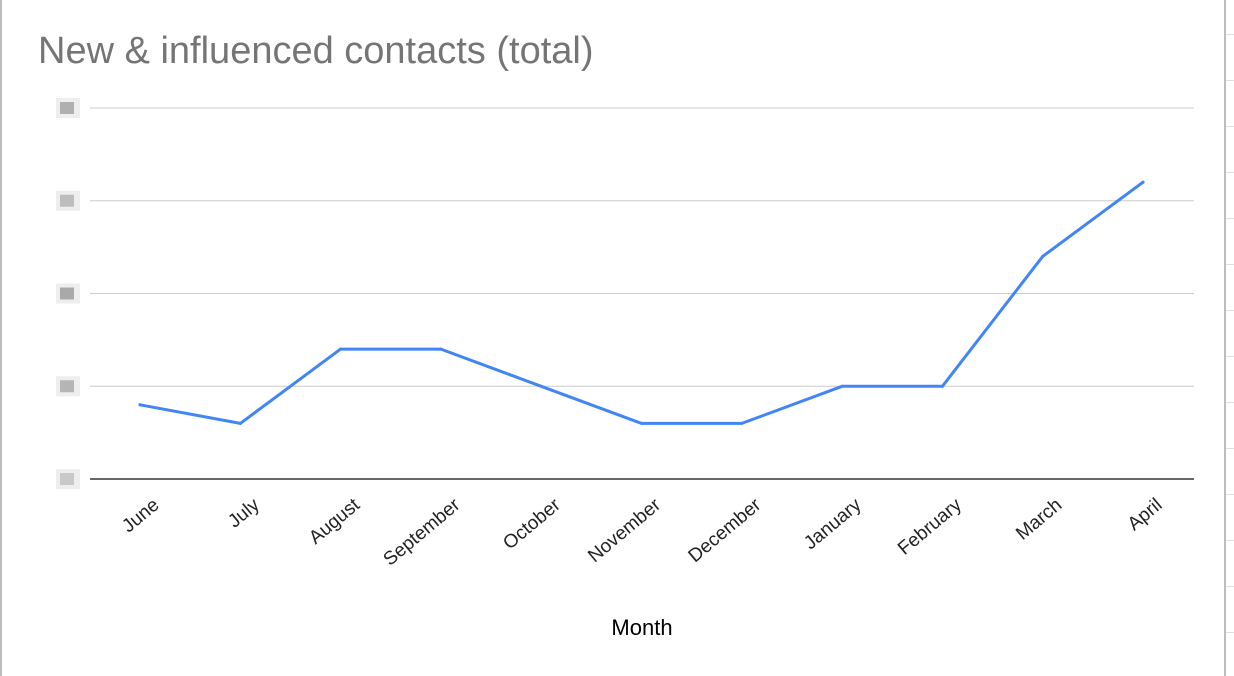  What do you see at coordinates (833, 524) in the screenshot?
I see `x-tick-label: January` at bounding box center [833, 524].